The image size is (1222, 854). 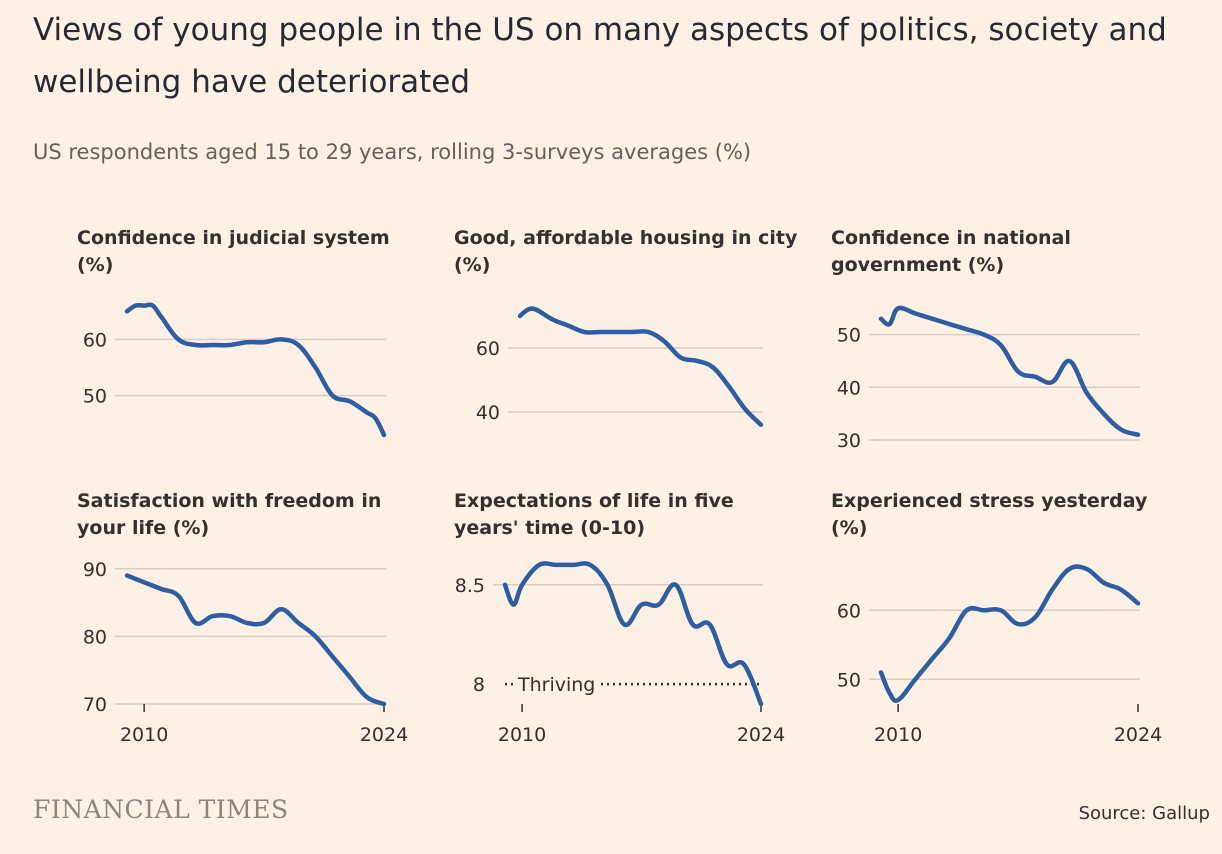 What do you see at coordinates (849, 336) in the screenshot?
I see `y-tick-label-3-3: 50` at bounding box center [849, 336].